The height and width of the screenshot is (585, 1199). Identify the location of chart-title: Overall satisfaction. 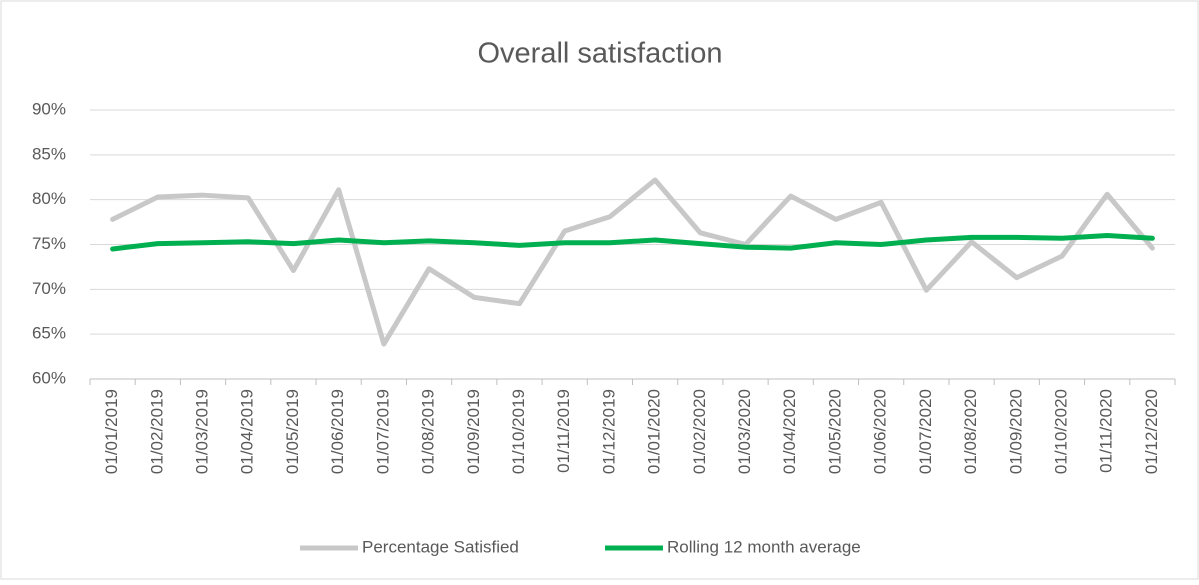
(600, 54).